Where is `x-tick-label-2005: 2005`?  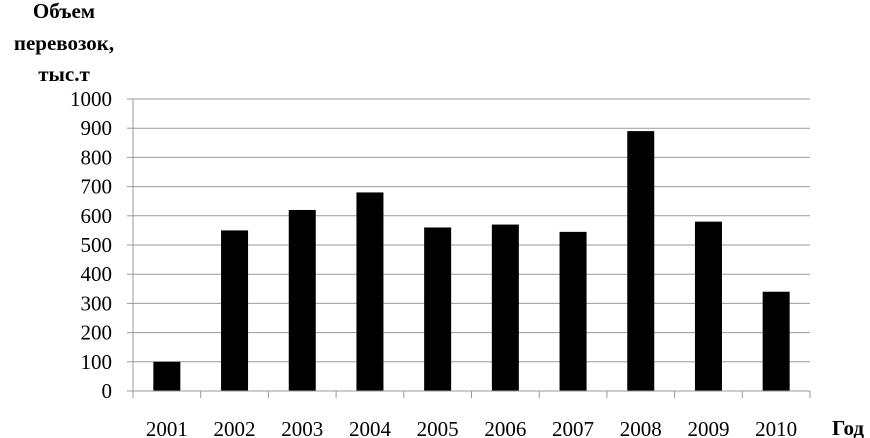
x-tick-label-2005: 2005 is located at coordinates (438, 427).